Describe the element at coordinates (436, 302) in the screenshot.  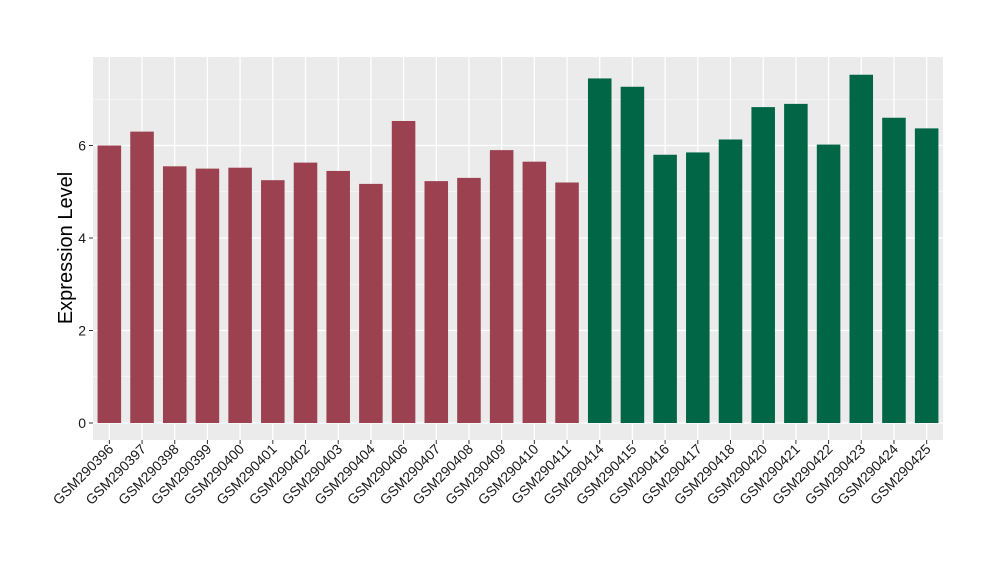
I see `bar-GSM290407` at that location.